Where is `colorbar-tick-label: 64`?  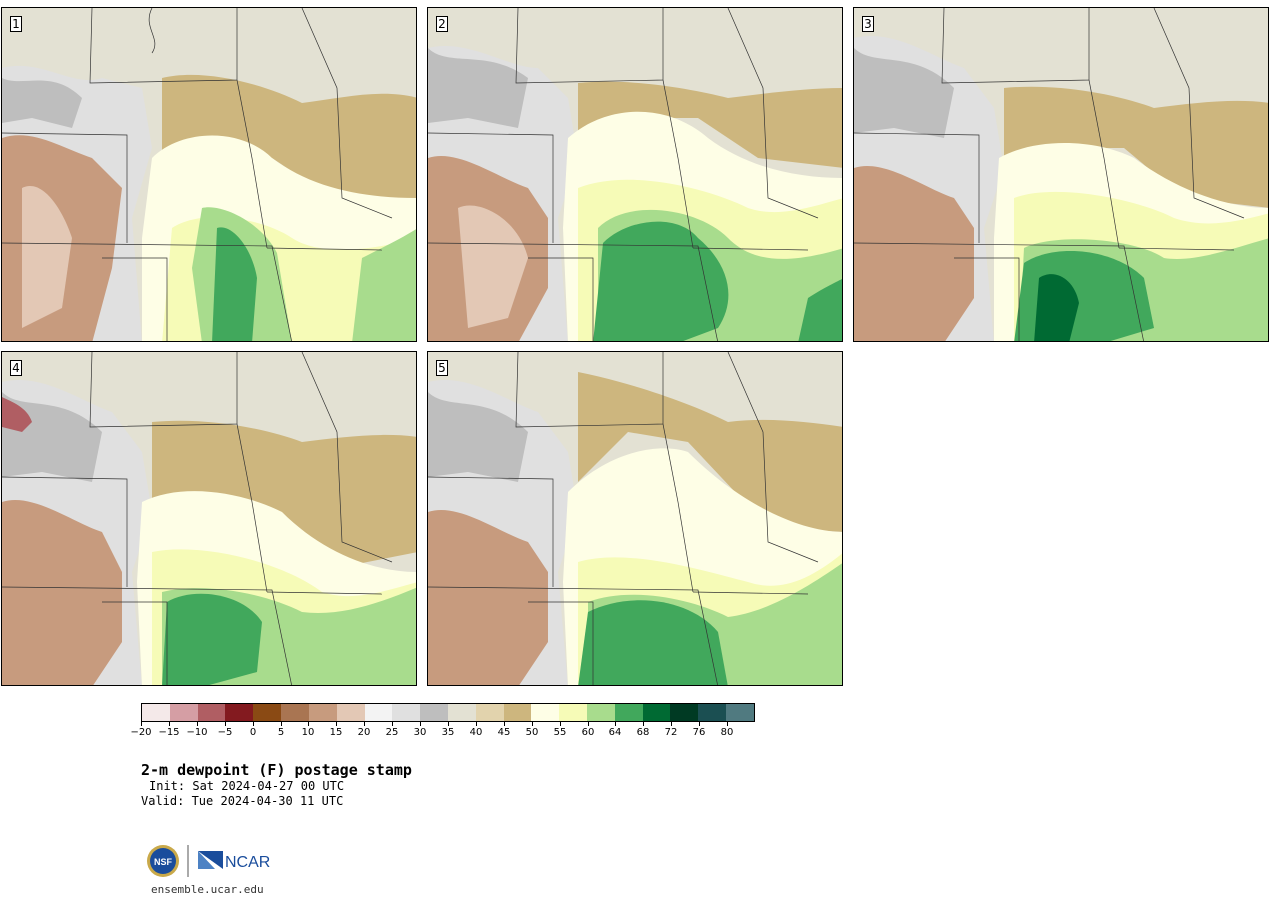
colorbar-tick-label: 64 is located at coordinates (615, 732).